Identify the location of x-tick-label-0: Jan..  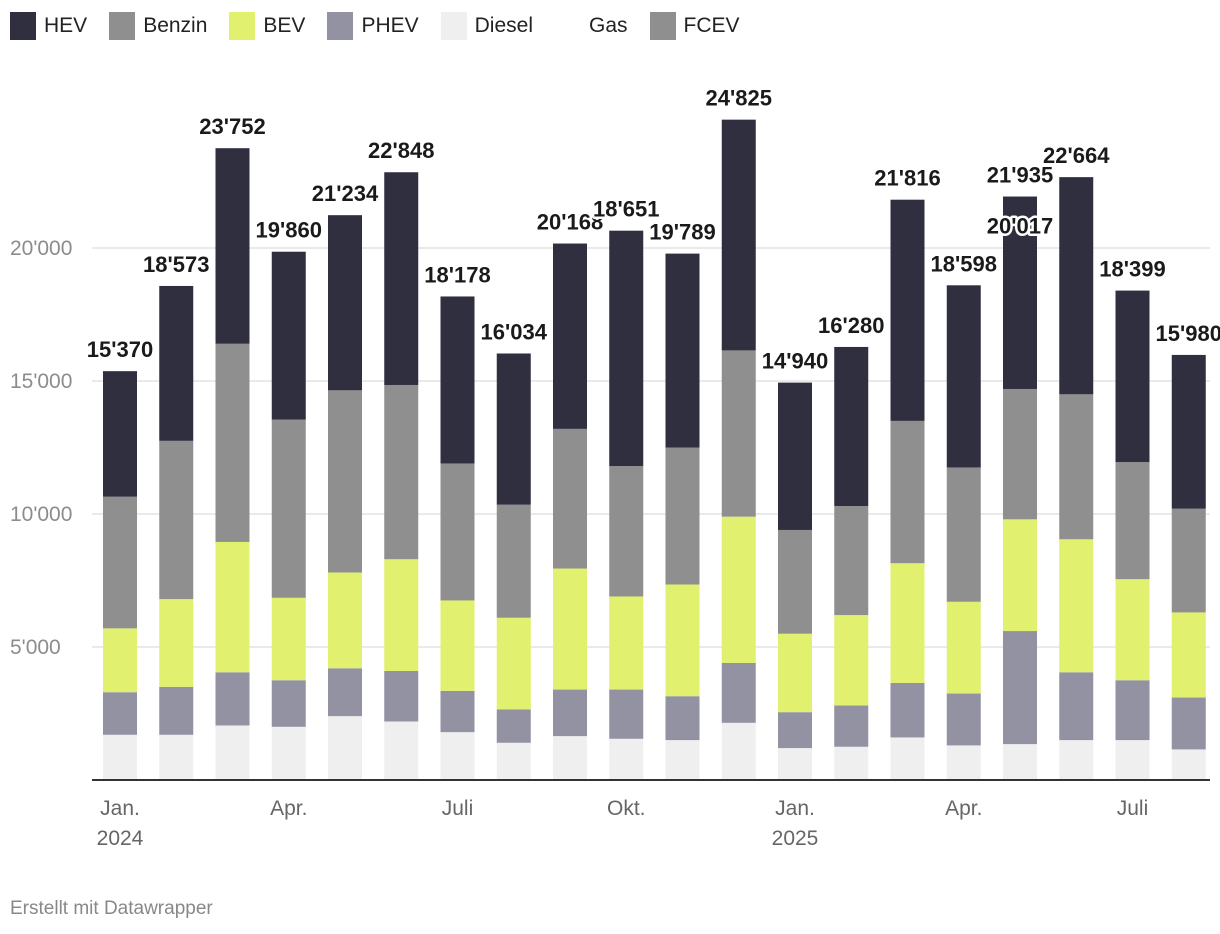
(120, 808).